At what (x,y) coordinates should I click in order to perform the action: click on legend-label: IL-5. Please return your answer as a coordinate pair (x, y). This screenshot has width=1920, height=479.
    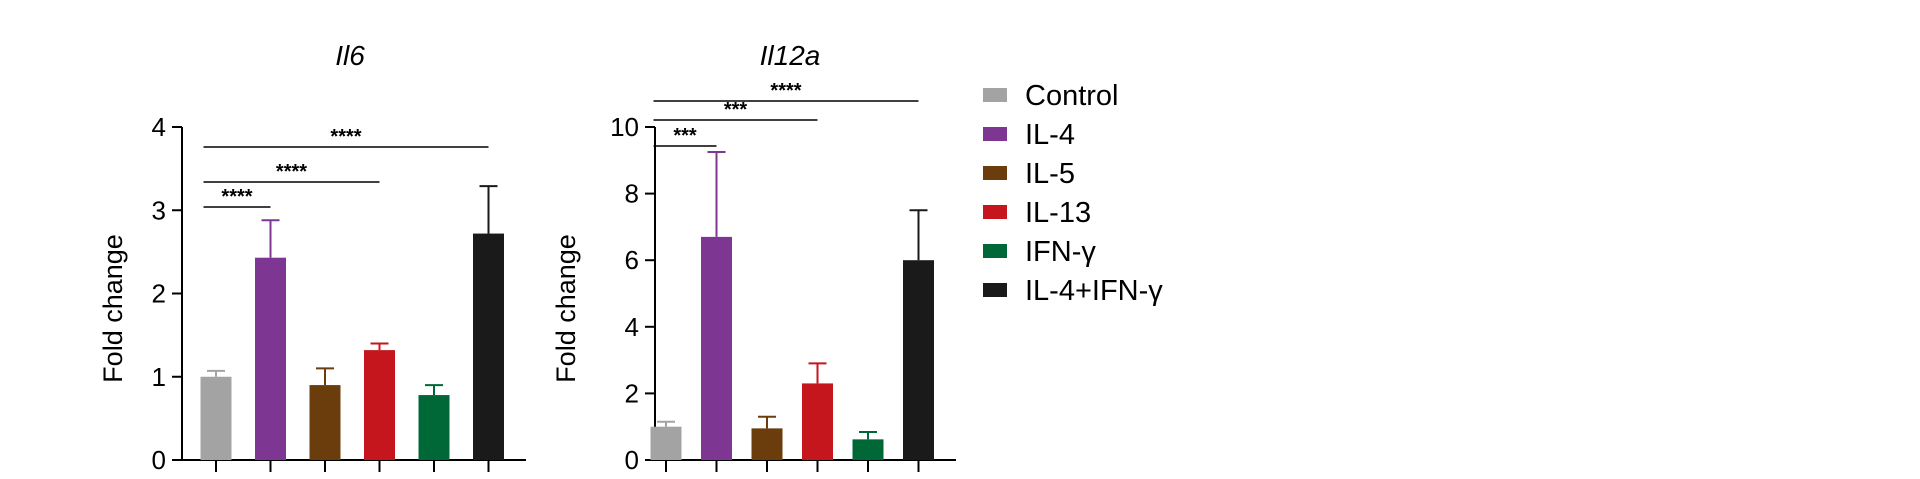
    Looking at the image, I should click on (1050, 174).